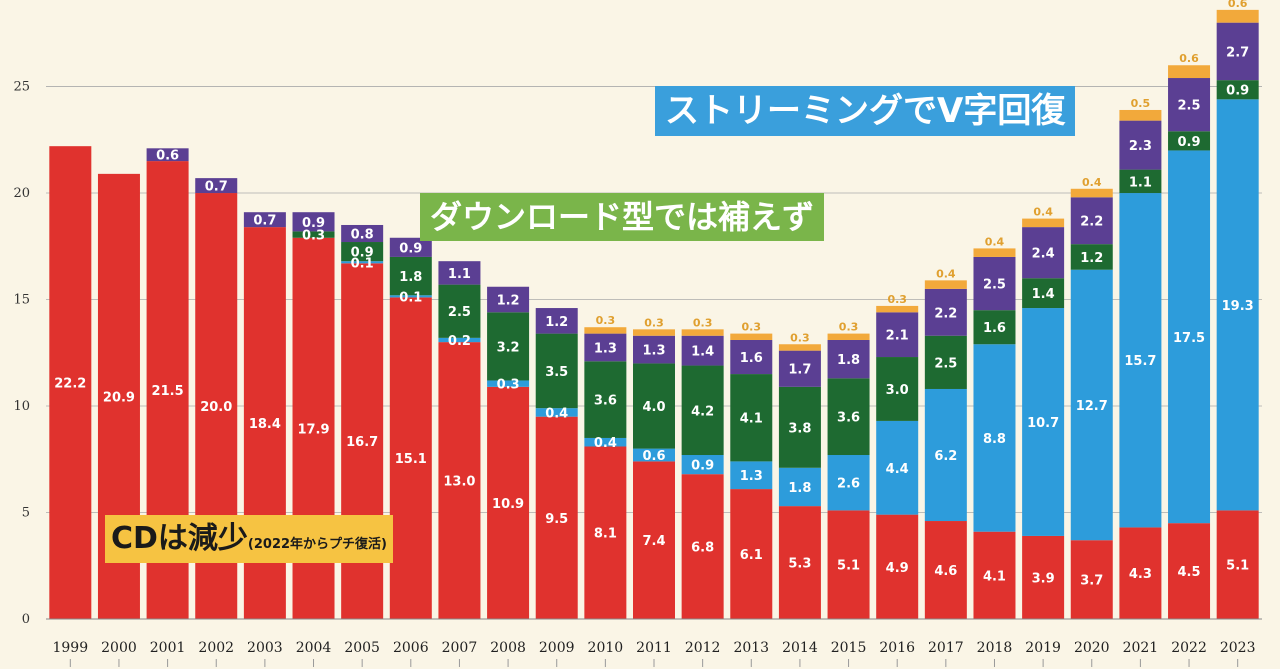  What do you see at coordinates (411, 648) in the screenshot?
I see `x-tick-label: 2006` at bounding box center [411, 648].